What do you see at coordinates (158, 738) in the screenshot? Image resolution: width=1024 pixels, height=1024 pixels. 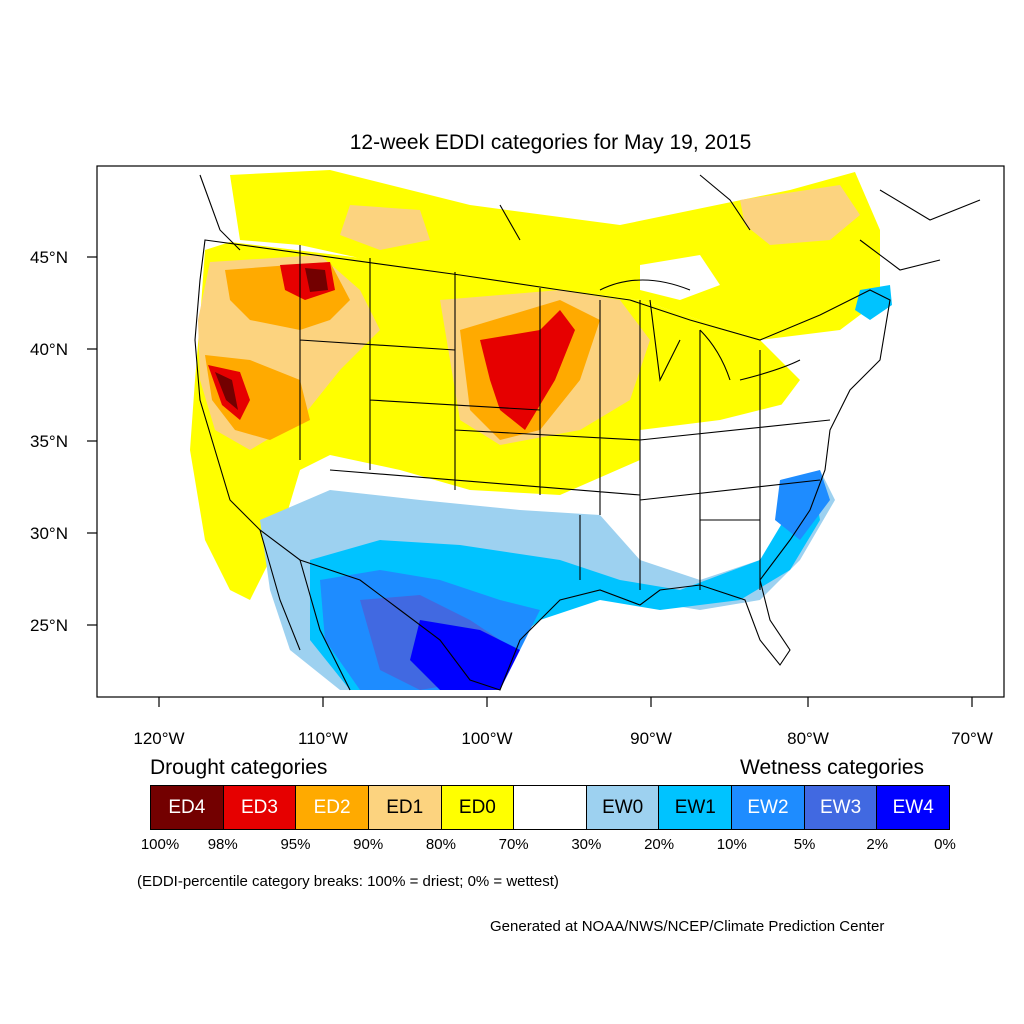 I see `lon-tick-label: 120°W` at bounding box center [158, 738].